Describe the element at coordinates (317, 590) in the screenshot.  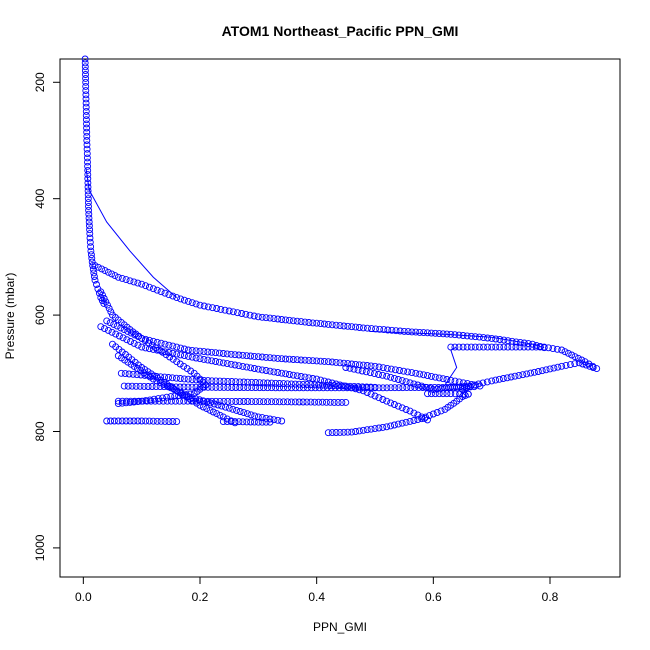
I see `x-axis: 0.0 0.2 0.4 0.6 0.8` at that location.